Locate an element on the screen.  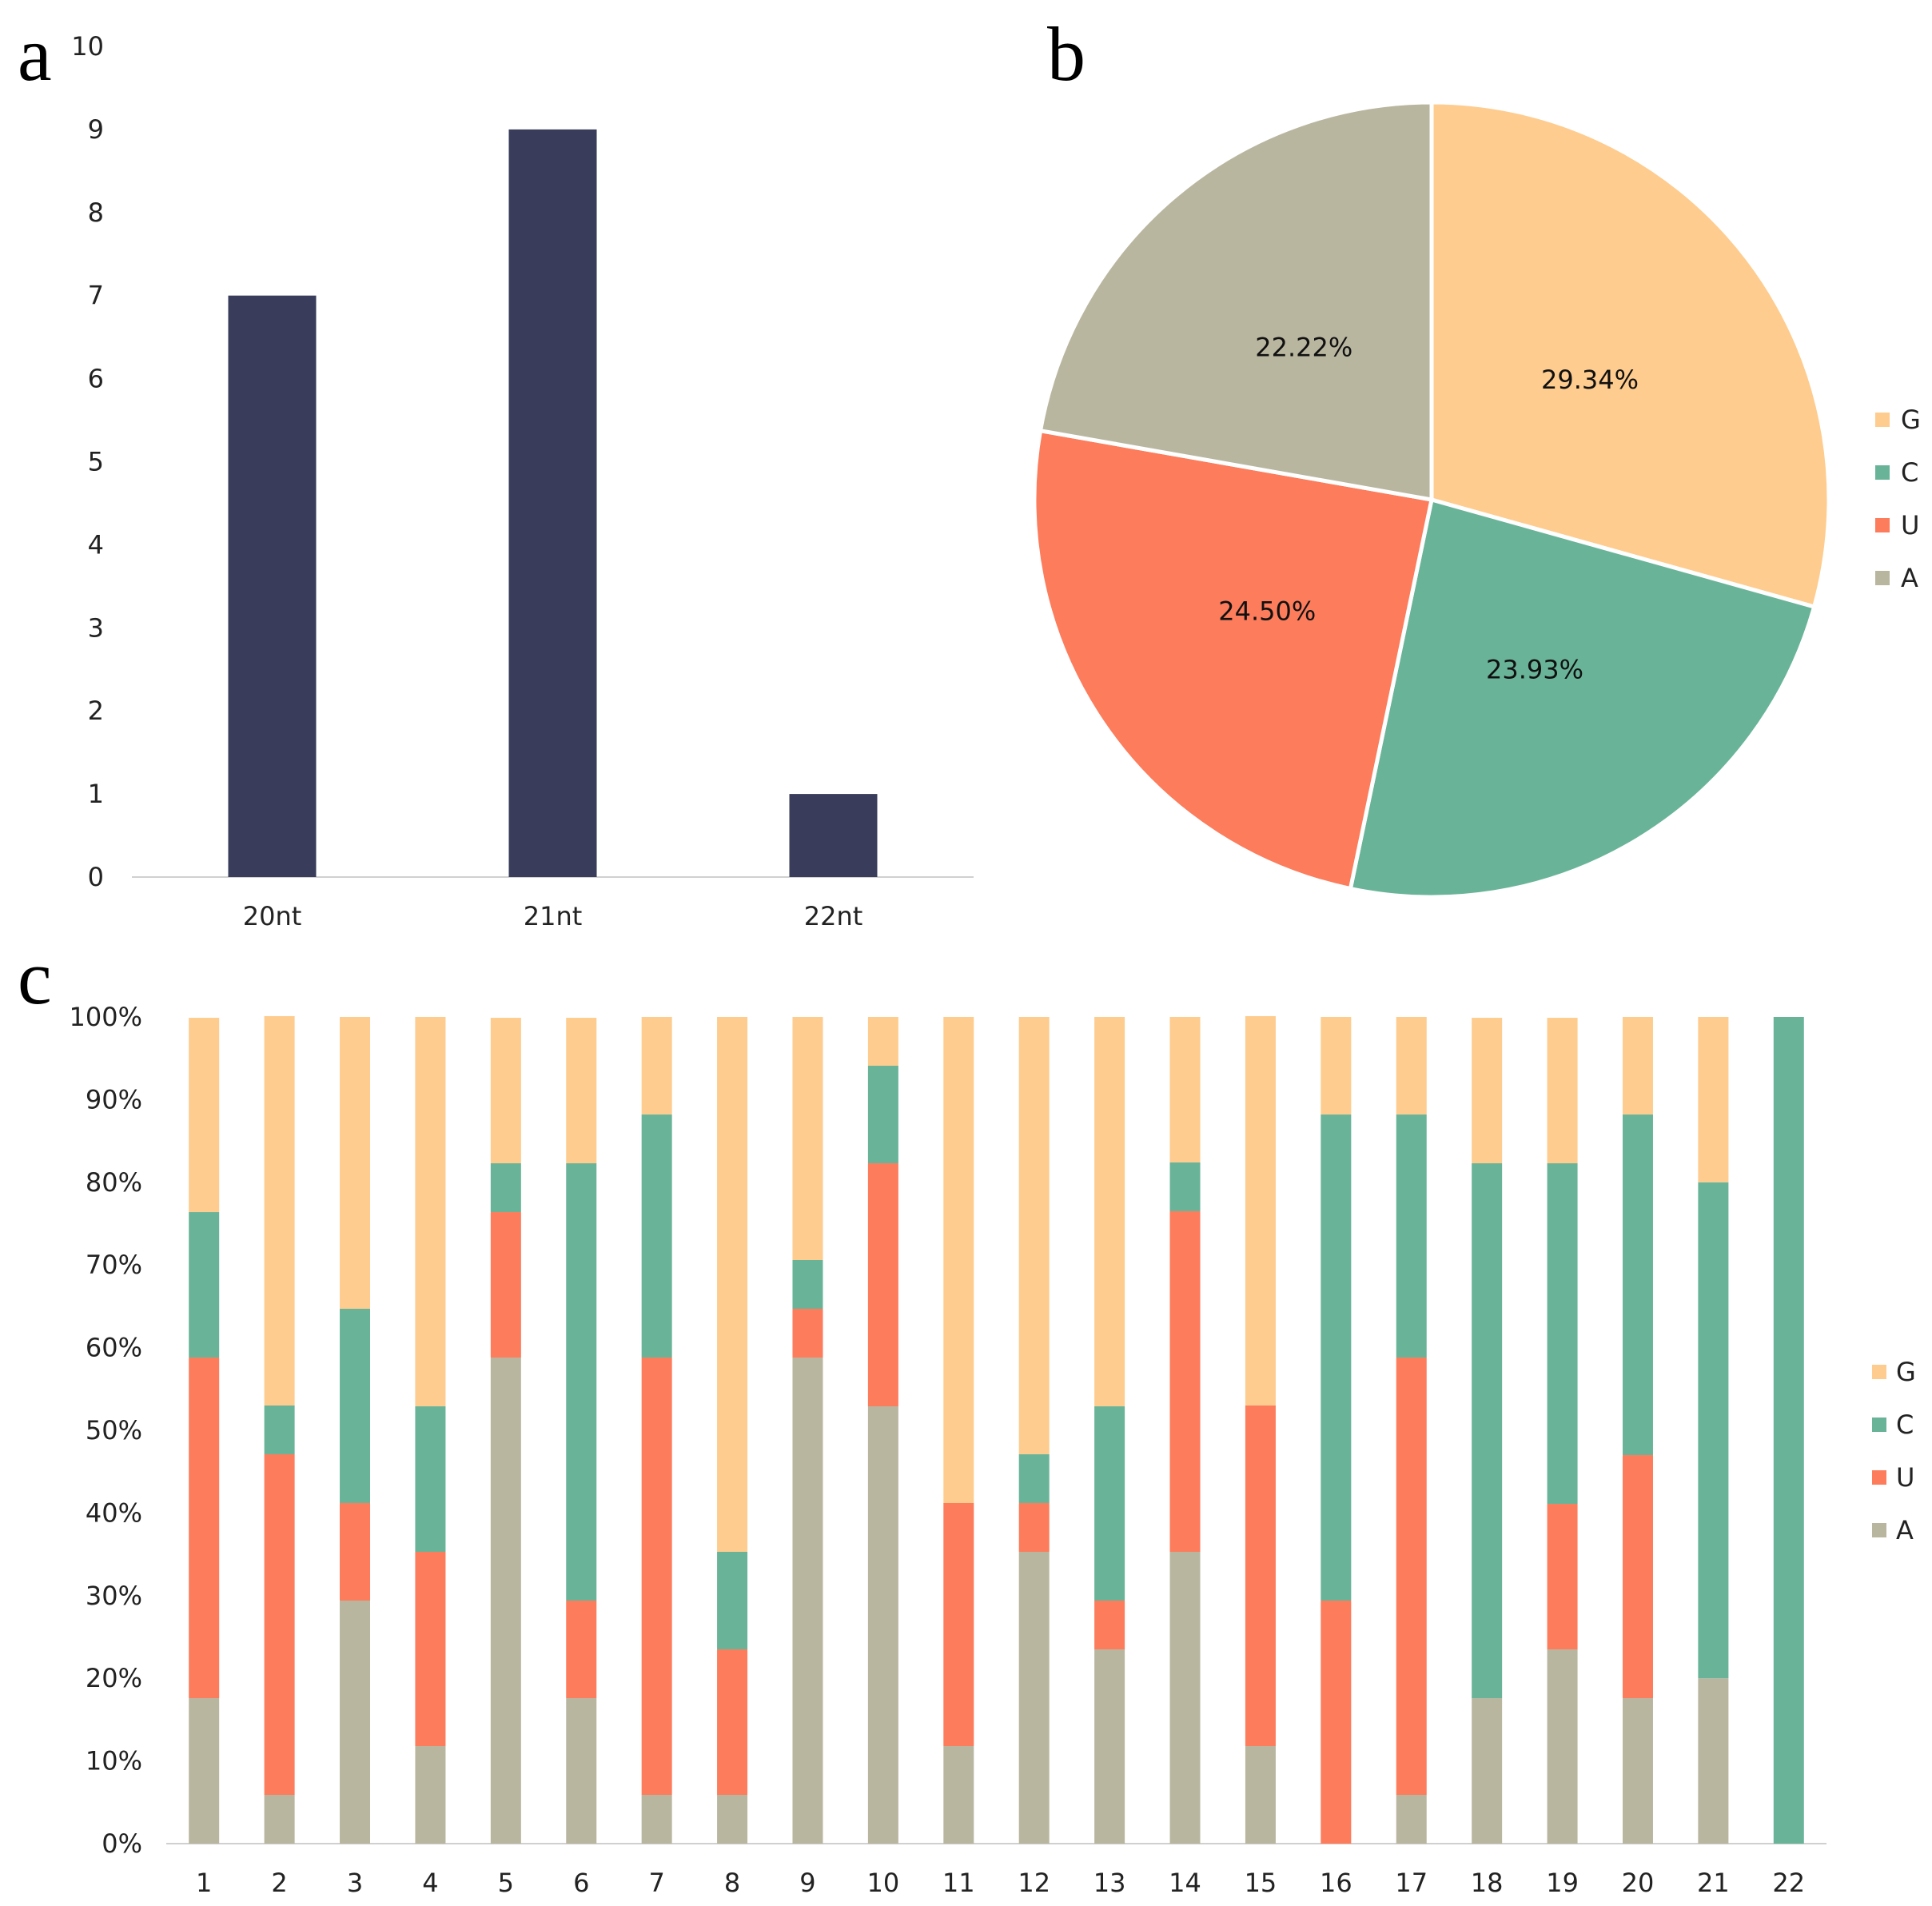
bar-segment-A-pos4 is located at coordinates (430, 1794).